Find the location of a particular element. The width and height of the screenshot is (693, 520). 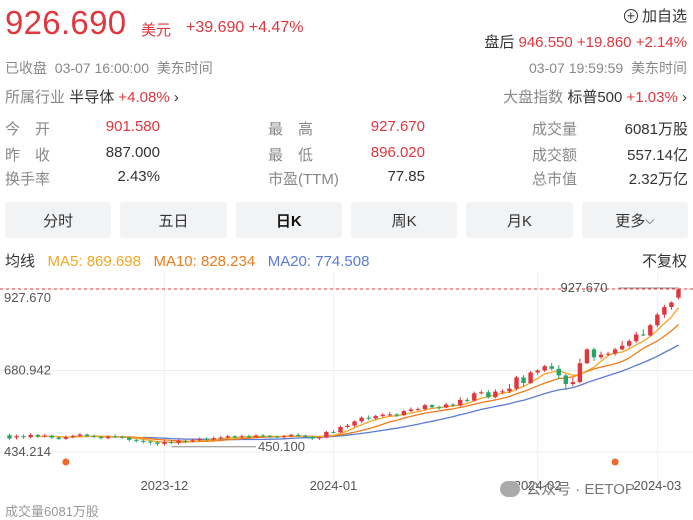

x-tick-label: 2024-02 is located at coordinates (538, 485).